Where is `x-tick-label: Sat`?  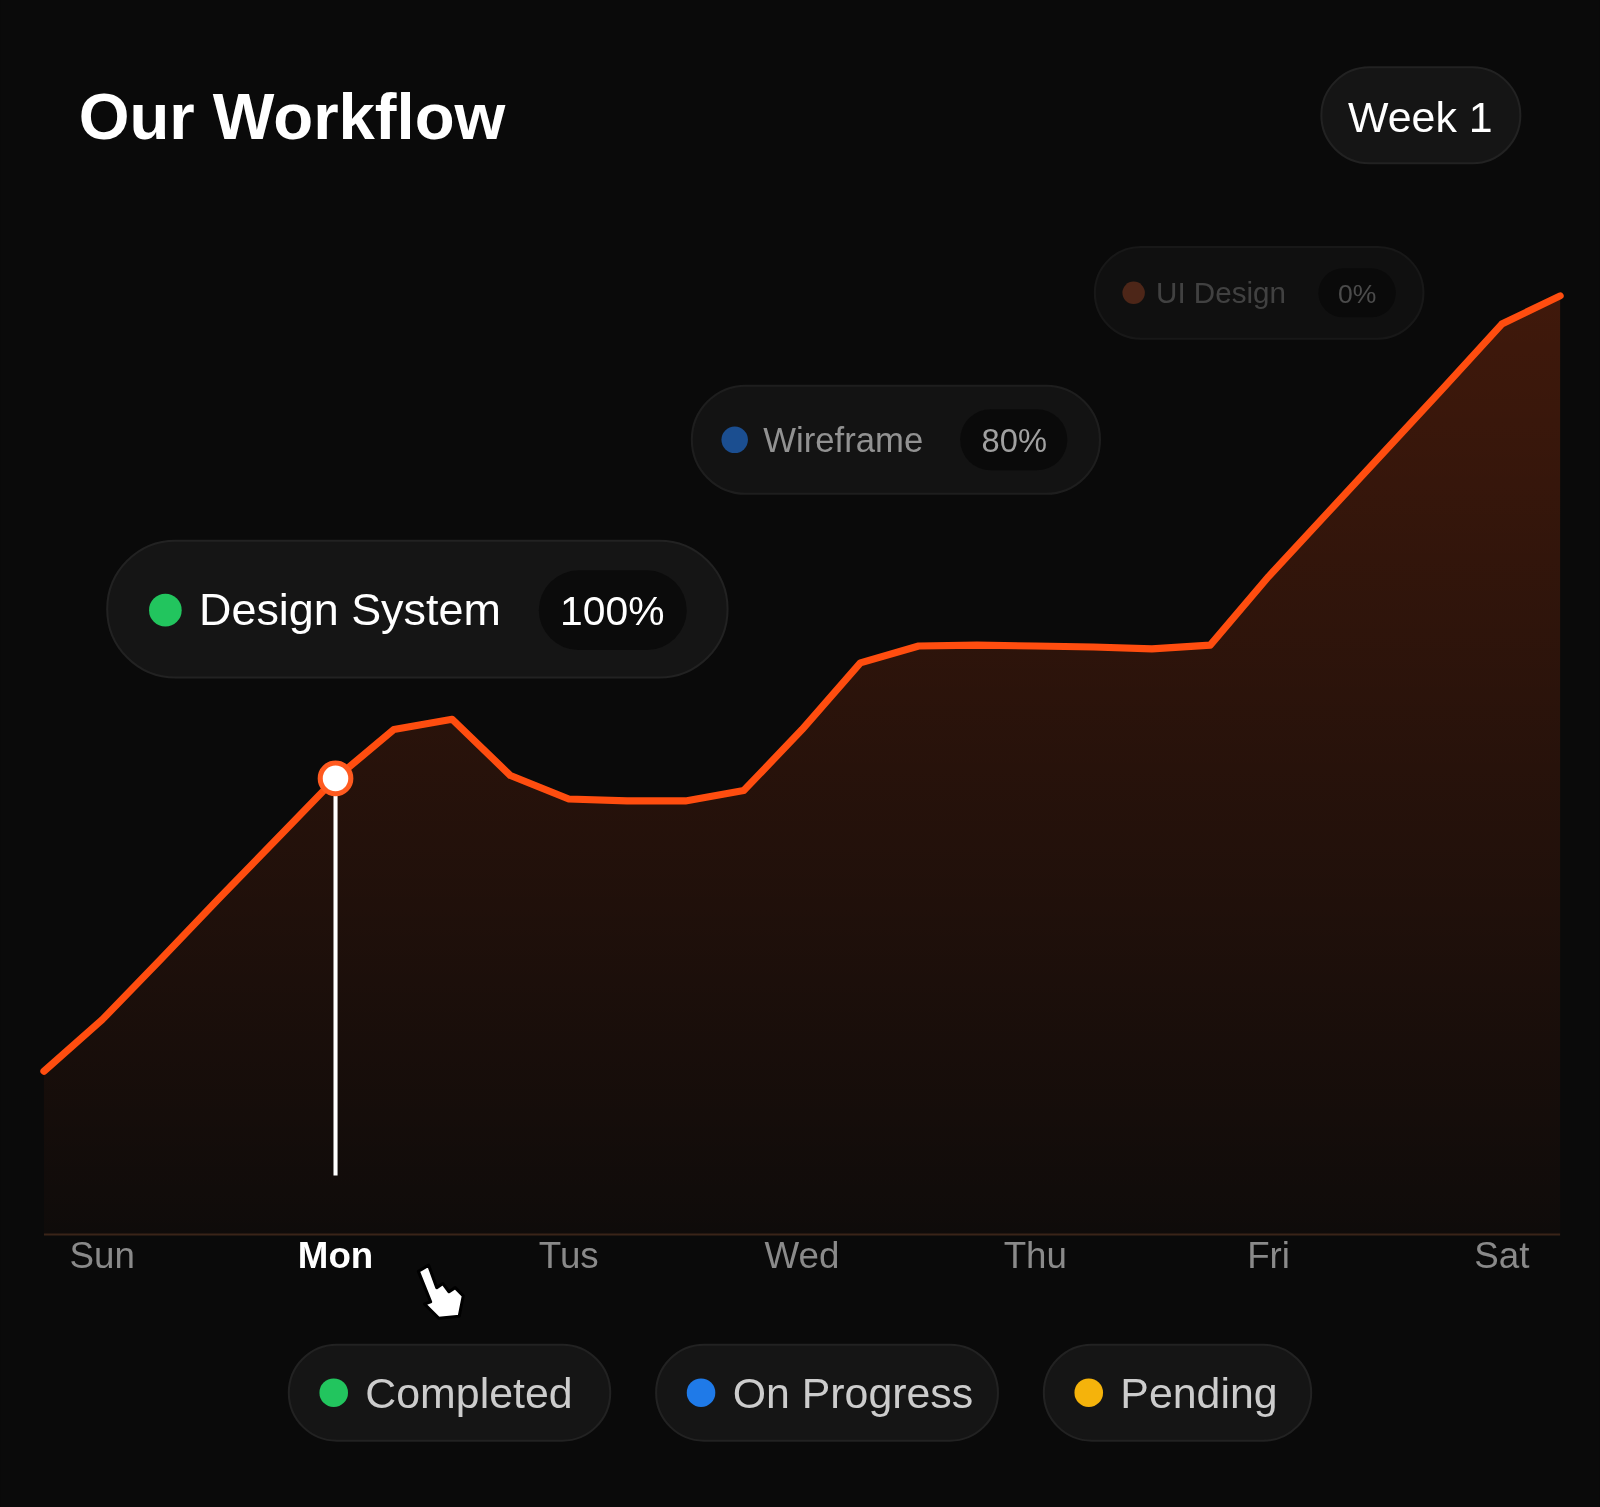 x-tick-label: Sat is located at coordinates (1502, 1256).